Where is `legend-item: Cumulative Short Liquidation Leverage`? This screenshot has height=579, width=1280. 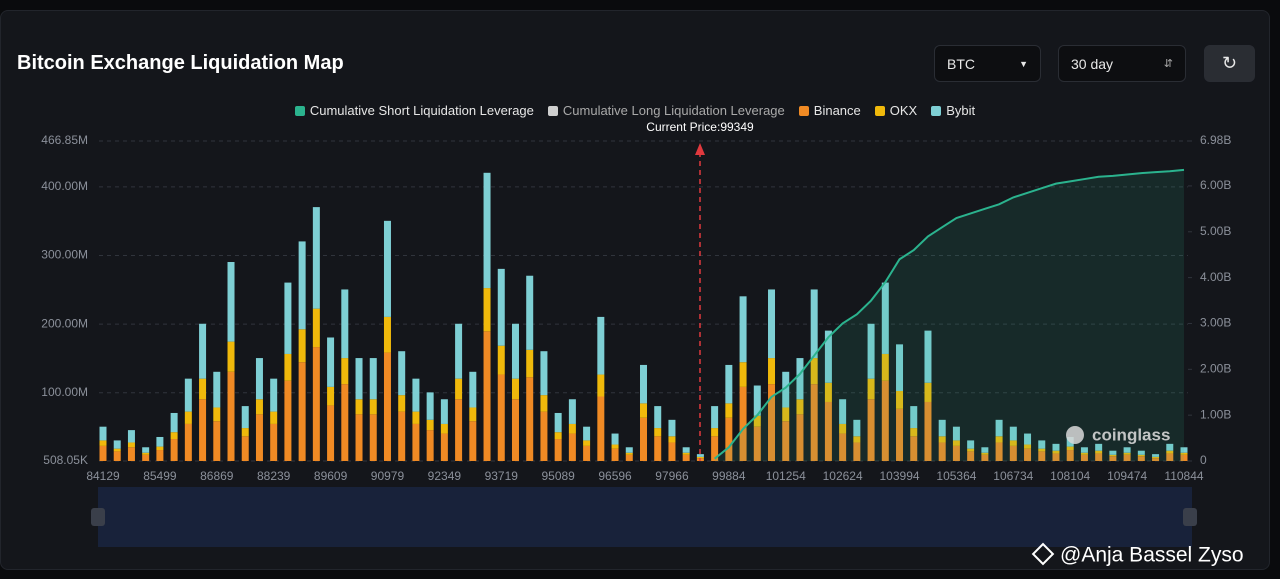
legend-item: Cumulative Short Liquidation Leverage is located at coordinates (414, 110).